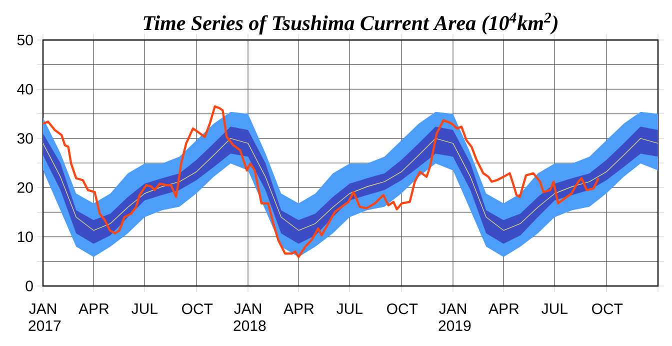 The height and width of the screenshot is (346, 672). What do you see at coordinates (25, 236) in the screenshot?
I see `y-tick-label: 10` at bounding box center [25, 236].